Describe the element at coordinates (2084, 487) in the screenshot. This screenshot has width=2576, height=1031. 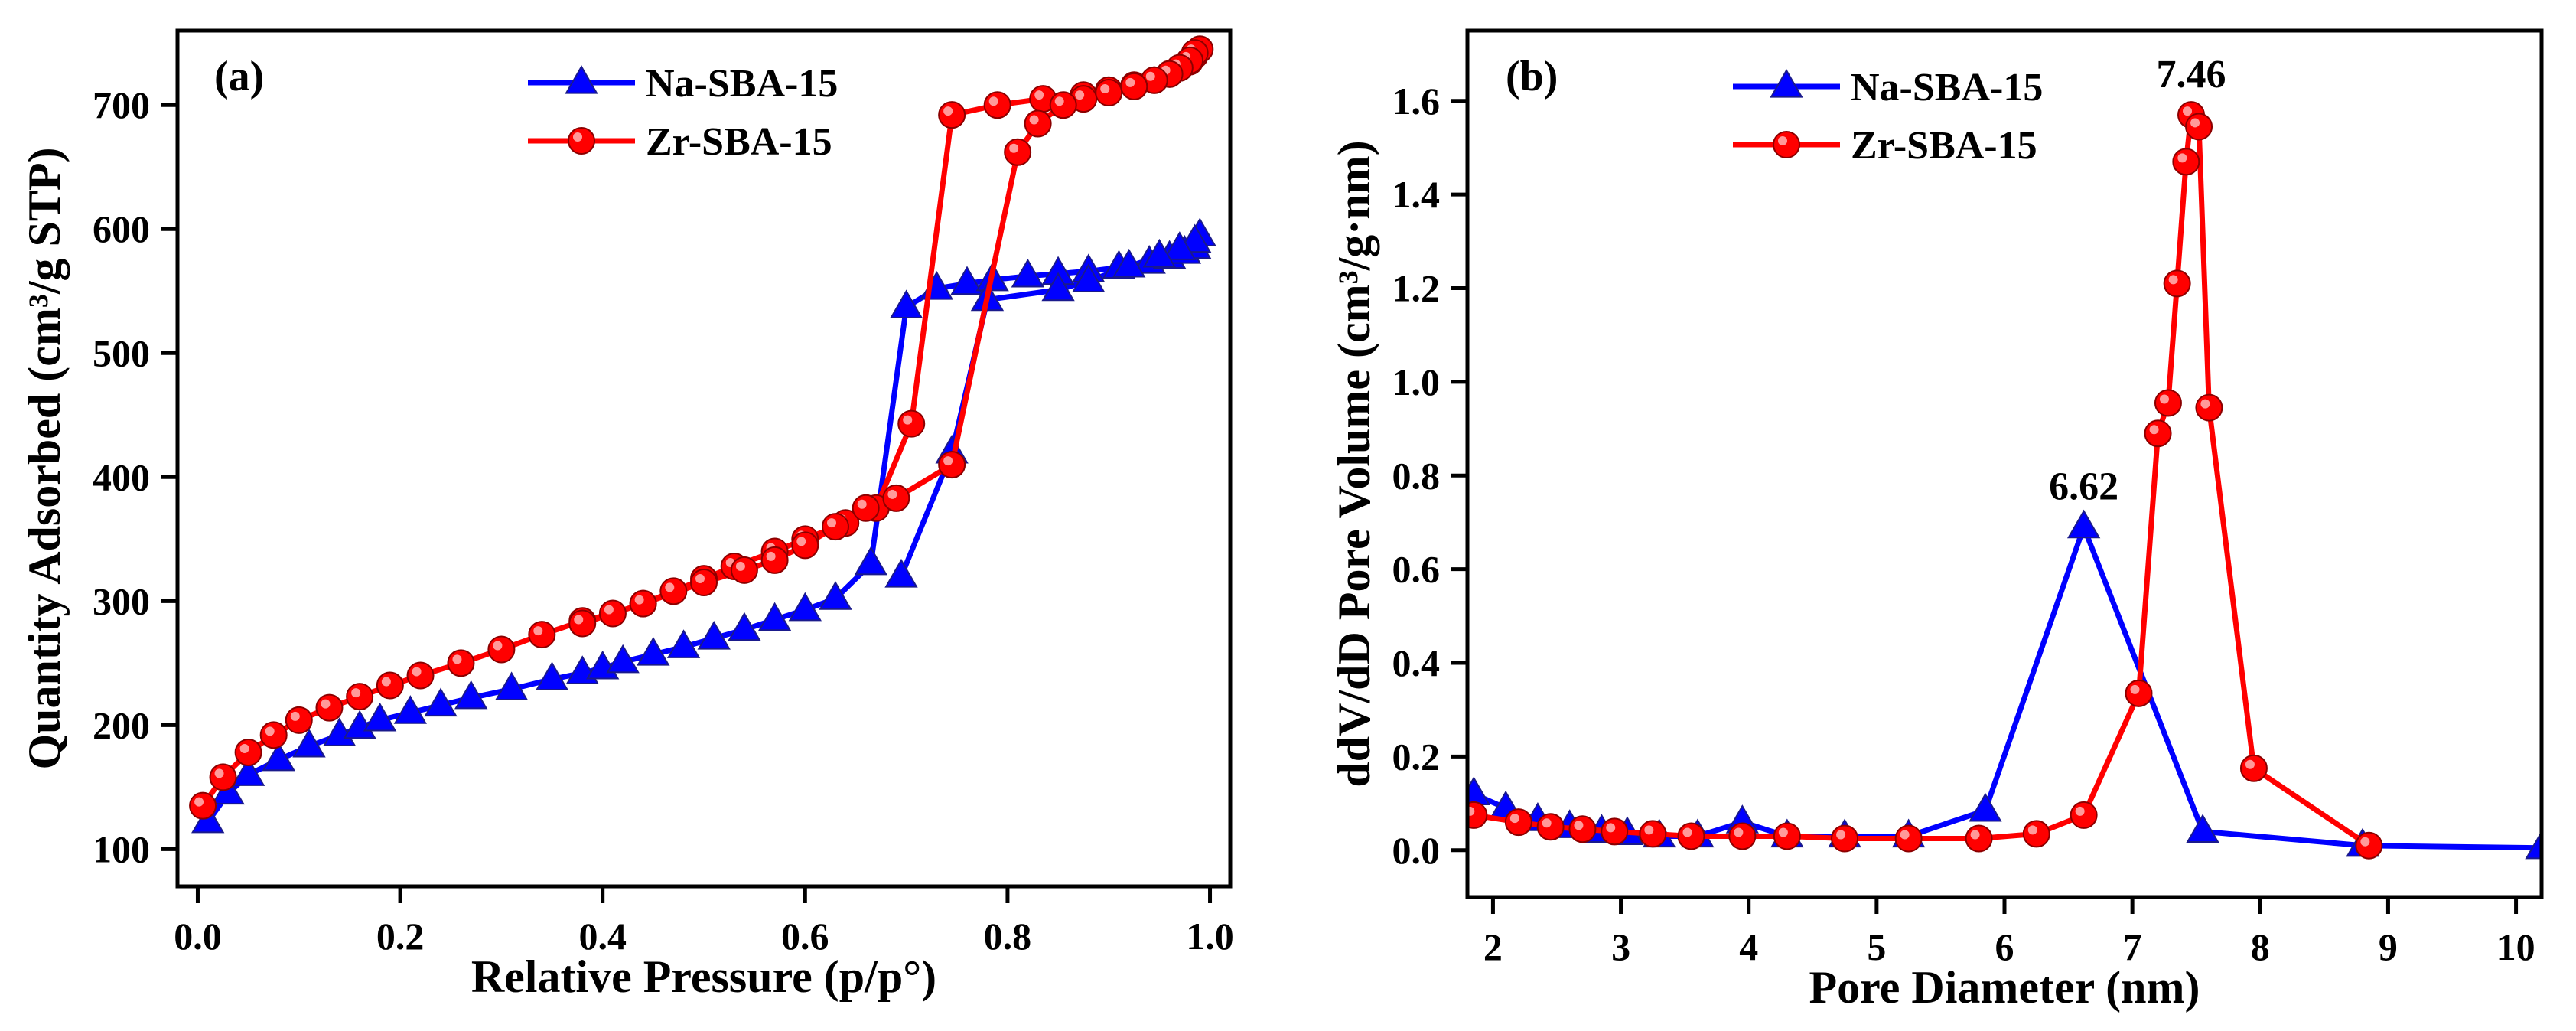
I see `peak-annotation: 6.62` at that location.